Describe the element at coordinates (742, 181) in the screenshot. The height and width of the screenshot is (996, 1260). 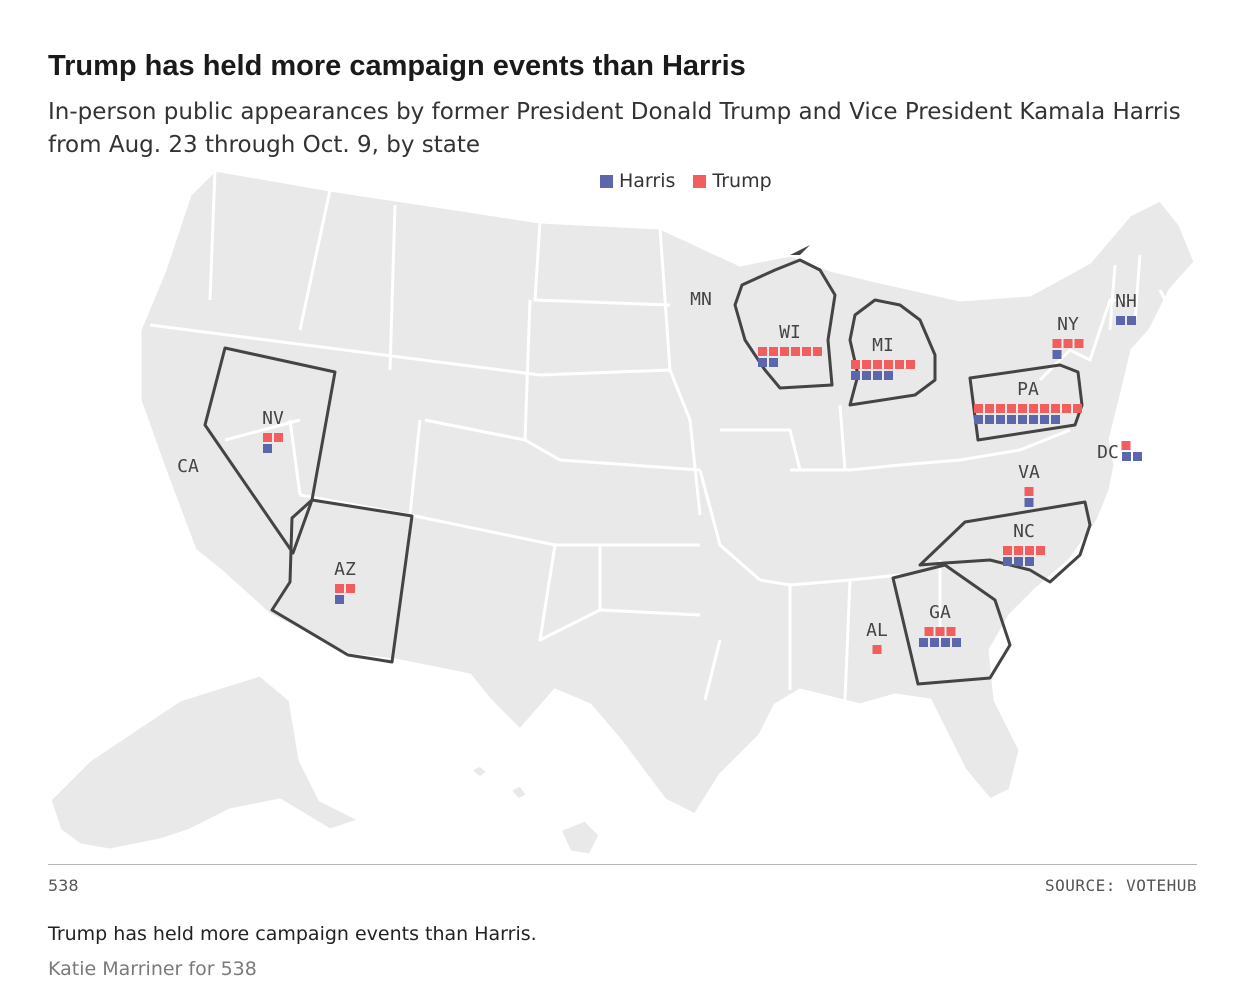
I see `legend-label-trump: Trump` at that location.